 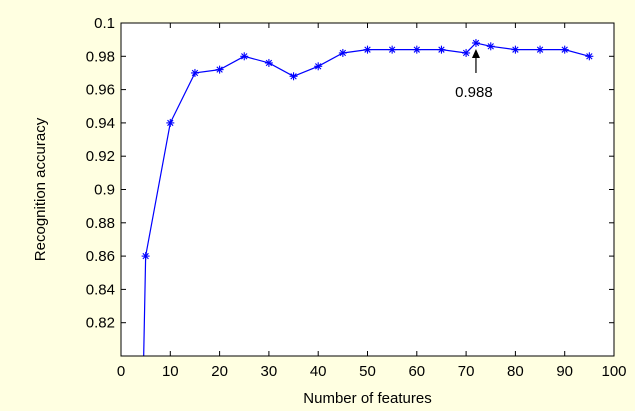 I want to click on y-tick-label: 0.98, so click(x=100, y=56).